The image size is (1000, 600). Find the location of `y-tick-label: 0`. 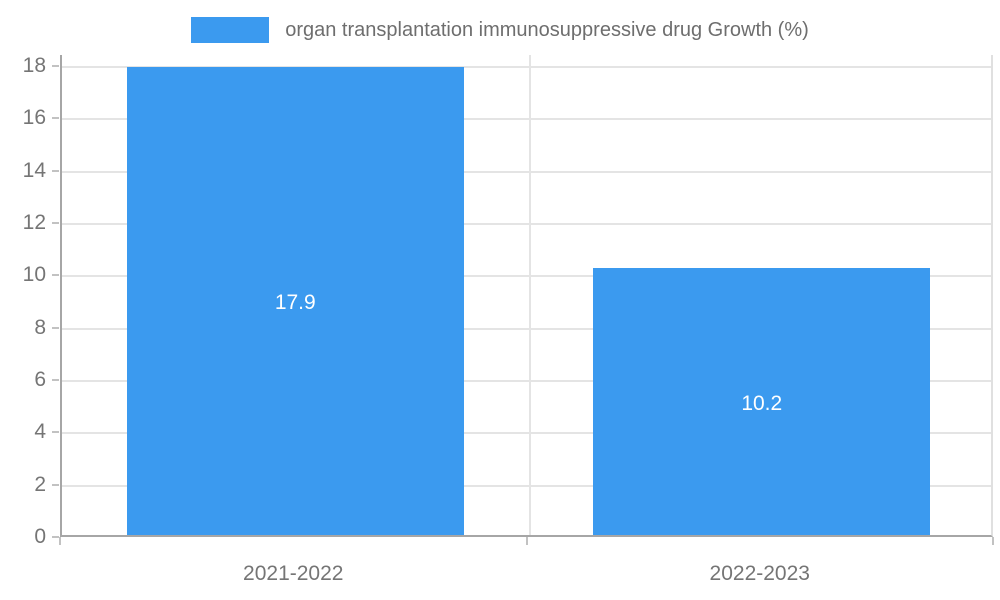

y-tick-label: 0 is located at coordinates (40, 536).